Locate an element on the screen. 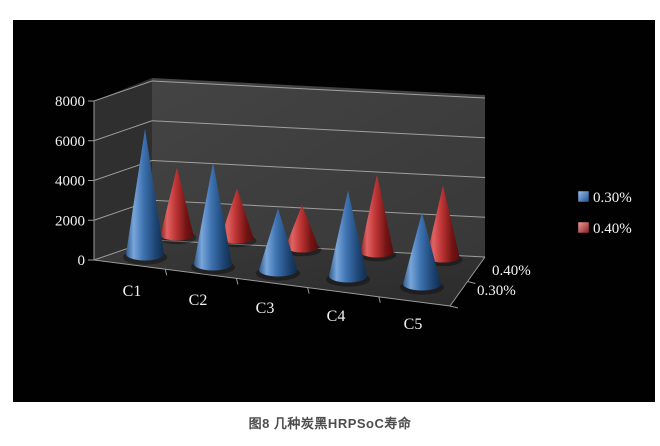 The width and height of the screenshot is (660, 446). cone-0.30%-C3 is located at coordinates (278, 242).